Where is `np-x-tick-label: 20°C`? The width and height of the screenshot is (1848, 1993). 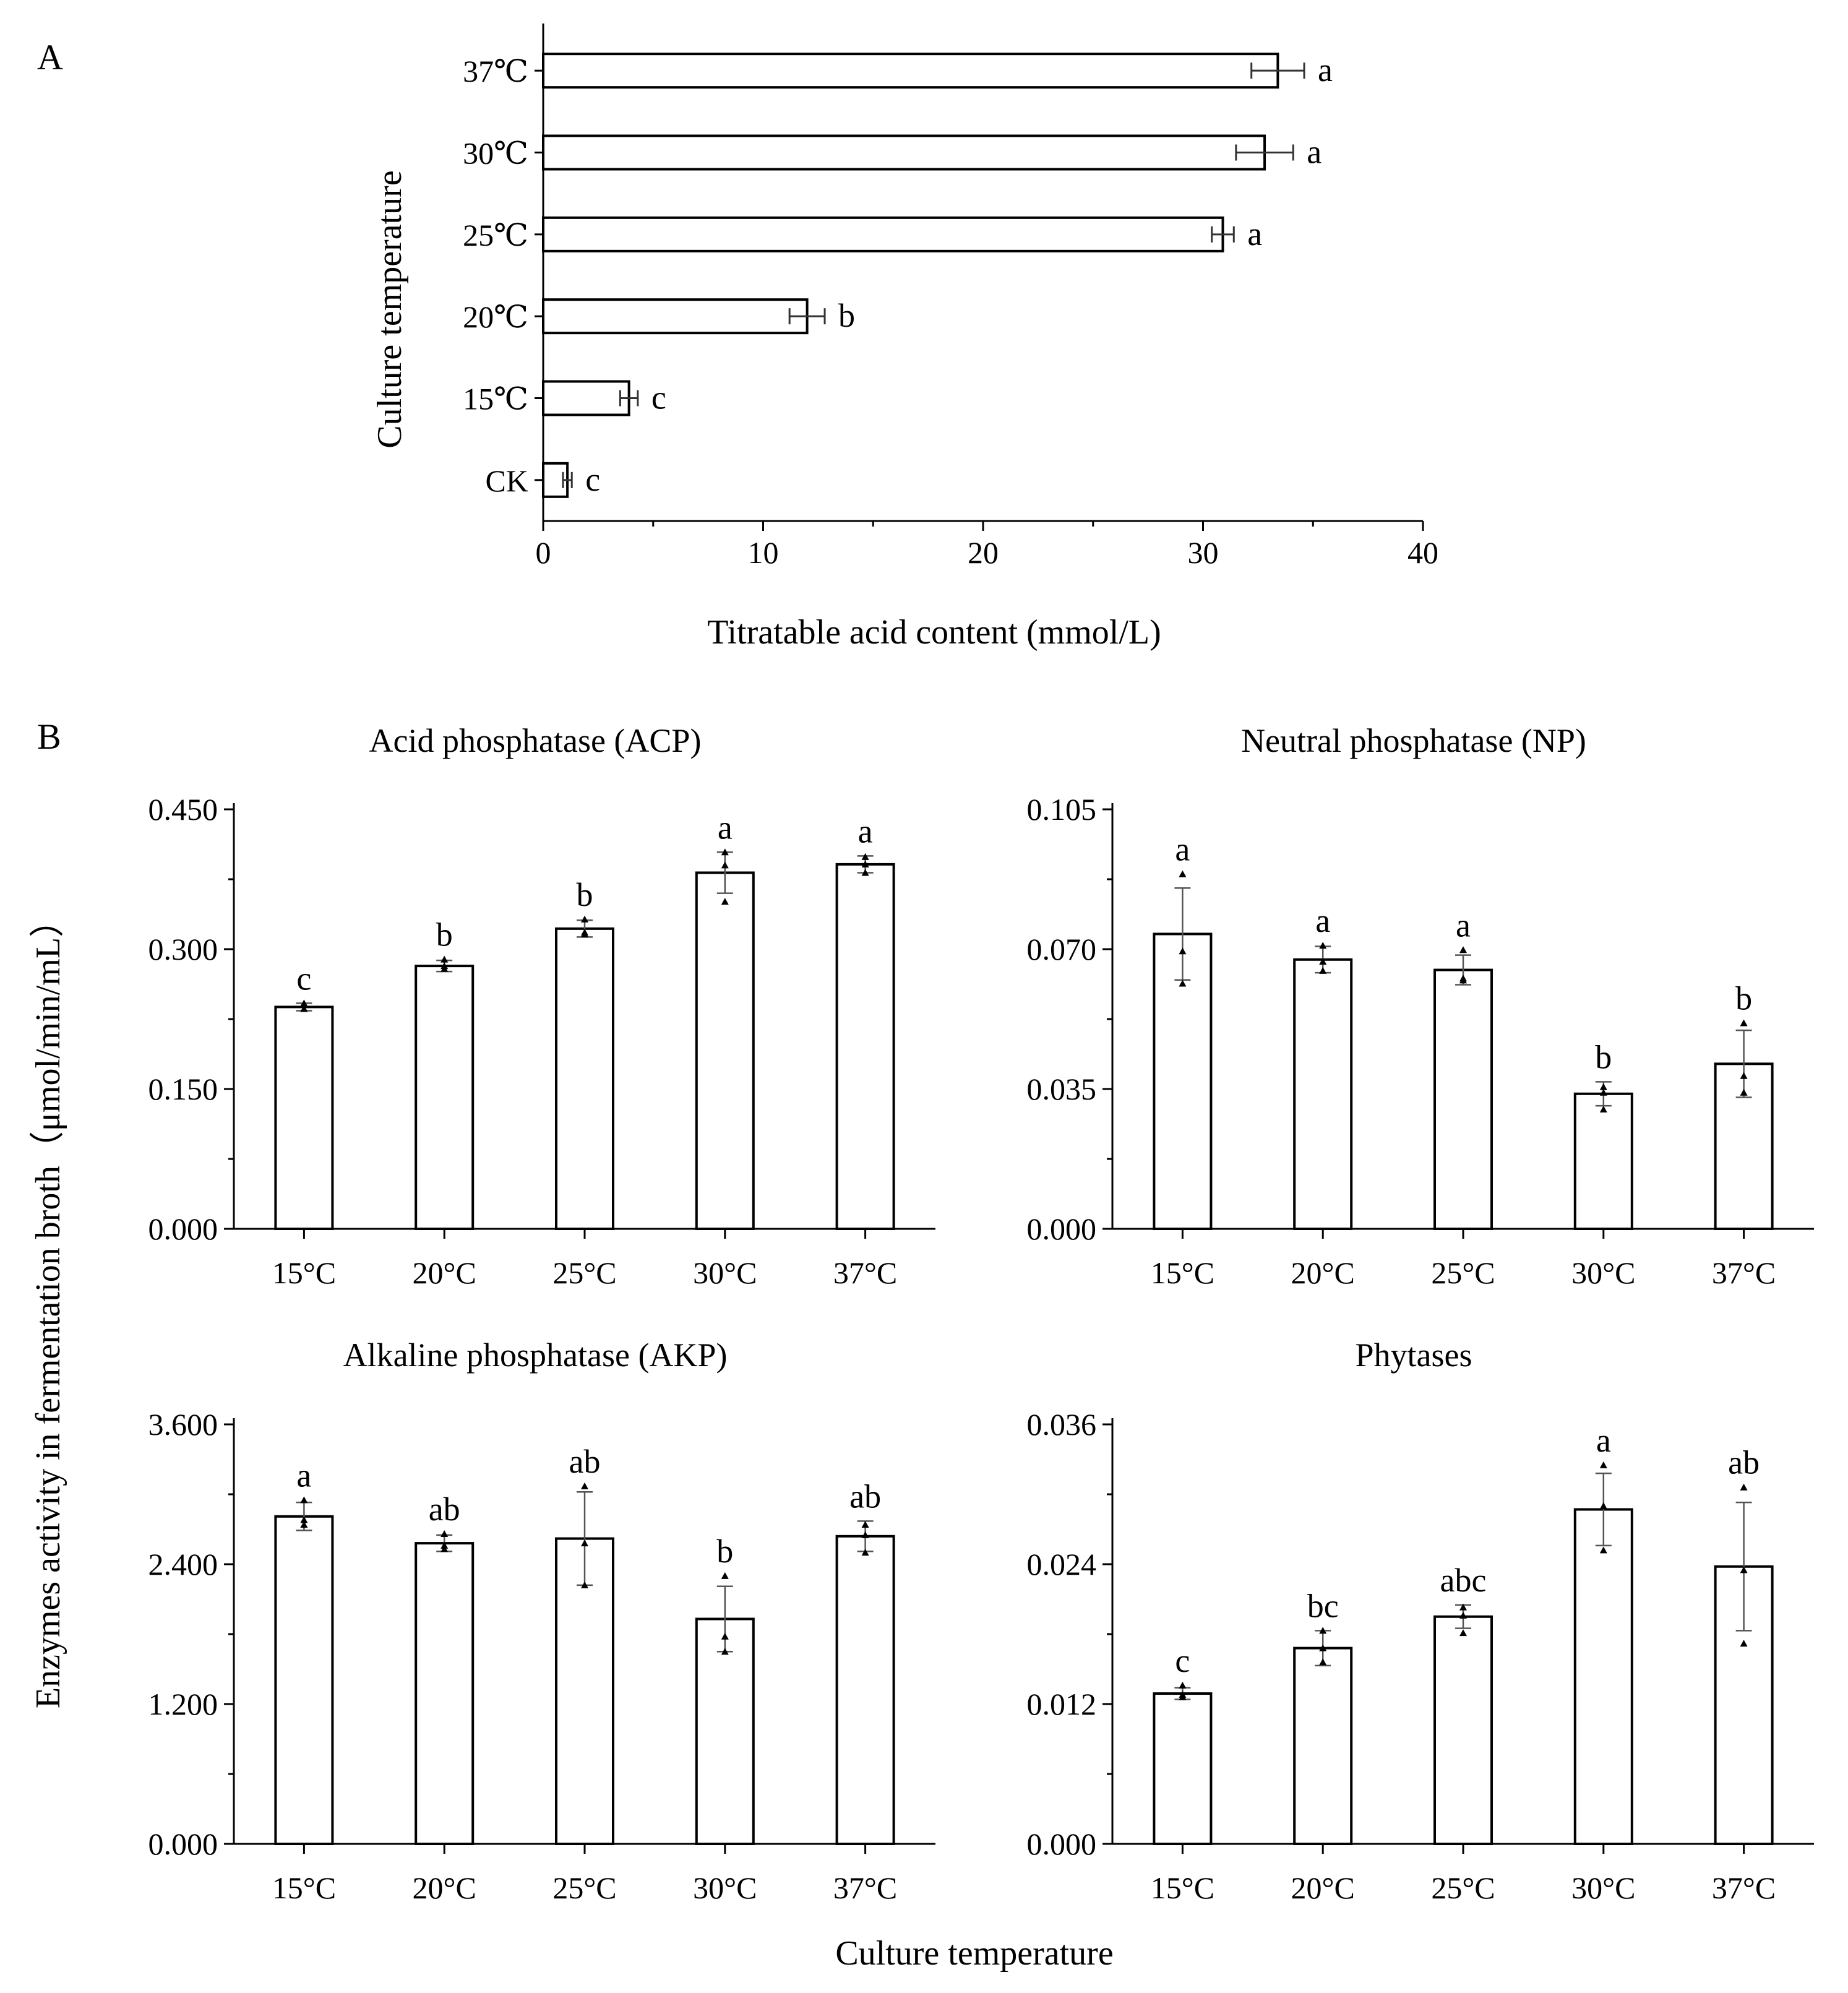
np-x-tick-label: 20°C is located at coordinates (1323, 1272).